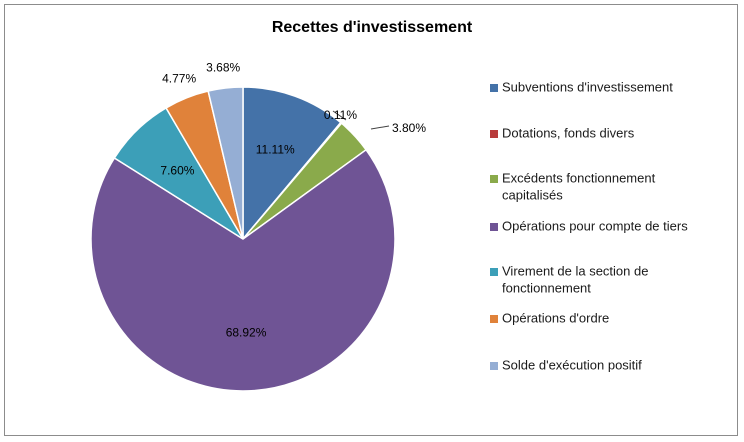 The width and height of the screenshot is (744, 442). What do you see at coordinates (546, 287) in the screenshot?
I see `legend-label: fonctionnement` at bounding box center [546, 287].